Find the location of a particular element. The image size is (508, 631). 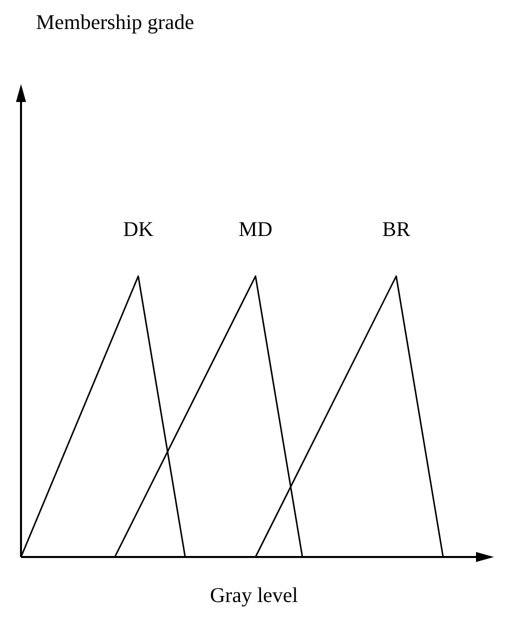

series-label: BR is located at coordinates (396, 229).